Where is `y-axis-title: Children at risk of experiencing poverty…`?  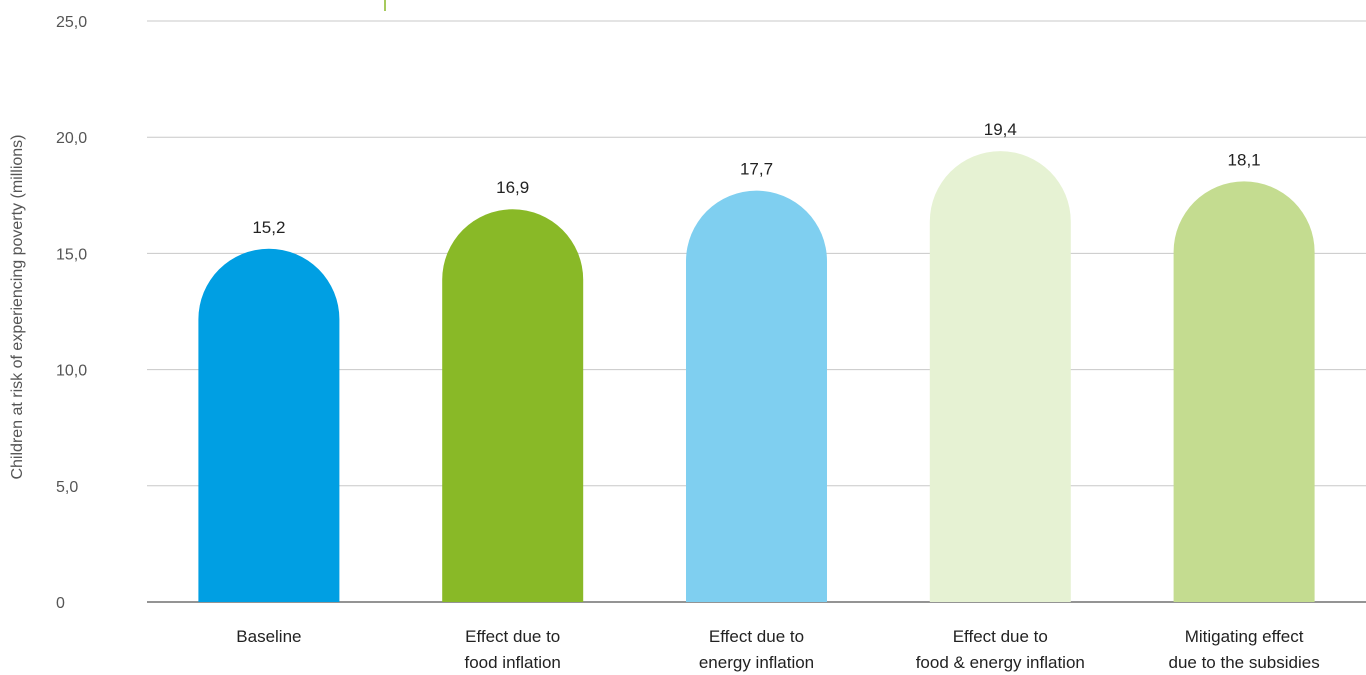
y-axis-title: Children at risk of experiencing poverty… is located at coordinates (17, 306).